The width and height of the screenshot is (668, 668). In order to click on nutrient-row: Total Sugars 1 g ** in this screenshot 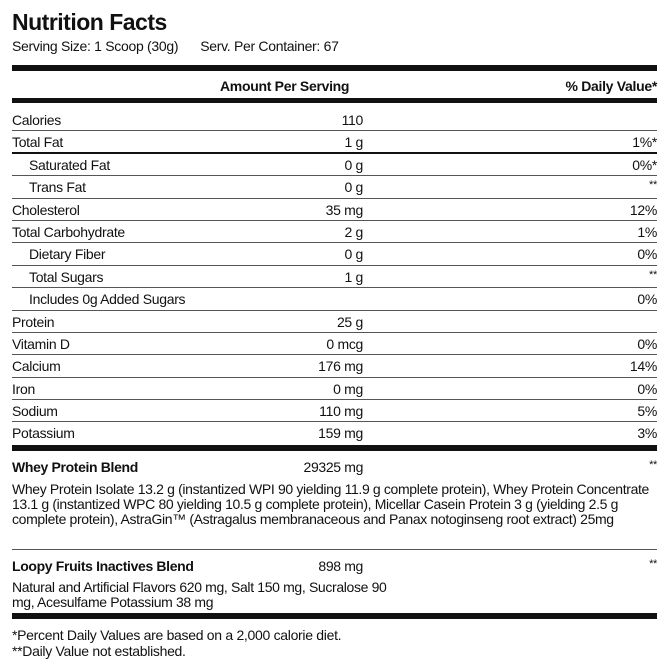, I will do `click(334, 277)`.